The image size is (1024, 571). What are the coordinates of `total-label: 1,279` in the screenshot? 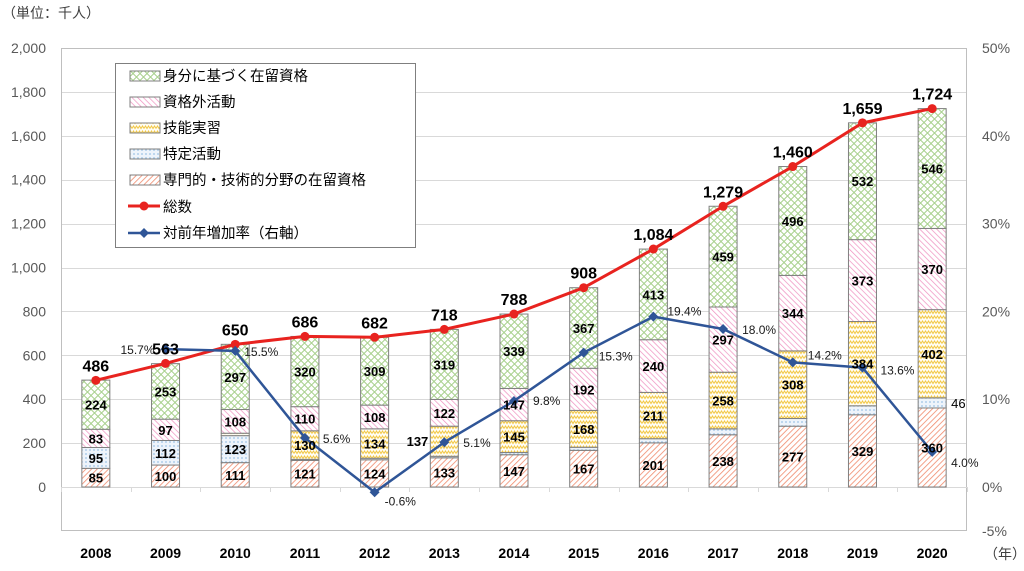 It's located at (723, 192).